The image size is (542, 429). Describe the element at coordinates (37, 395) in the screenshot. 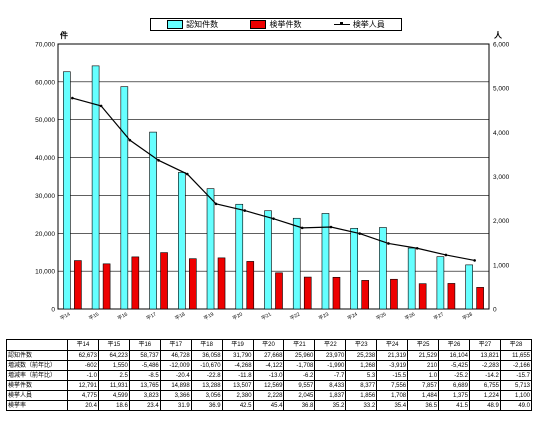

I see `table-row-label: 検挙人員` at that location.